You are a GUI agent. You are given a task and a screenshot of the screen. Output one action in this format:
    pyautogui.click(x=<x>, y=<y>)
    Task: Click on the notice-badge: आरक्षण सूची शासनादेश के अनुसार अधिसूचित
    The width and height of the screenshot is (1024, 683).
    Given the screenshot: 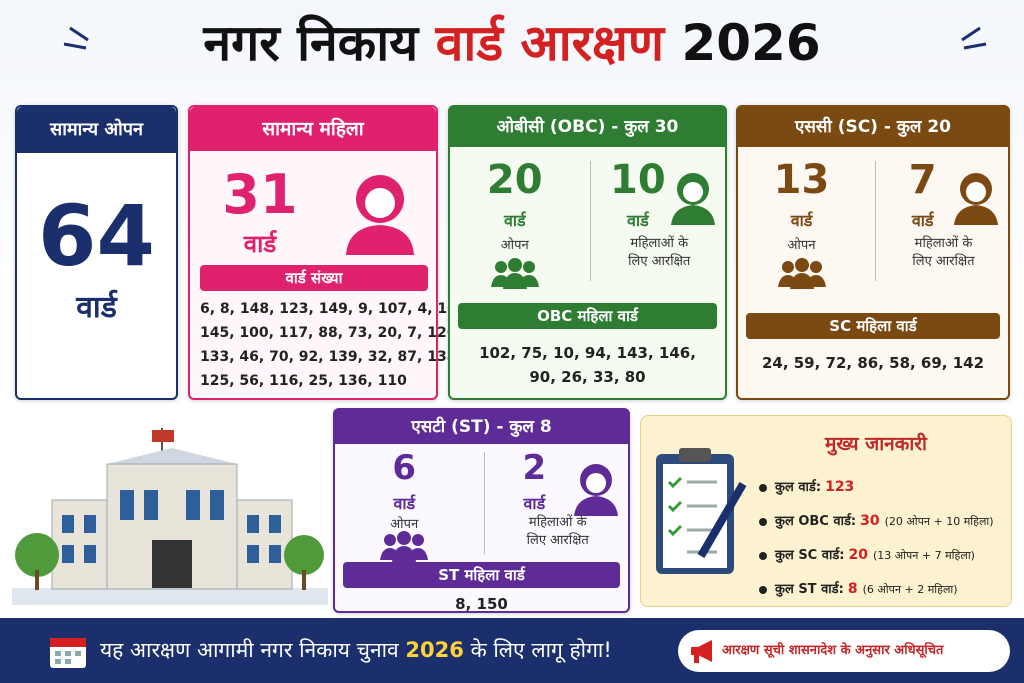 What is the action you would take?
    pyautogui.click(x=844, y=651)
    